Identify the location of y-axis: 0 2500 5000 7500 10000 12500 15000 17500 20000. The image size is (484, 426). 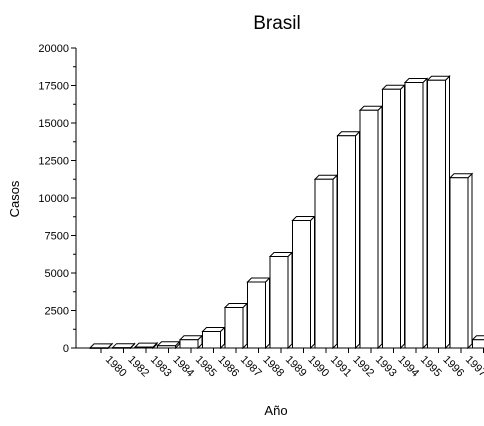
(57, 199).